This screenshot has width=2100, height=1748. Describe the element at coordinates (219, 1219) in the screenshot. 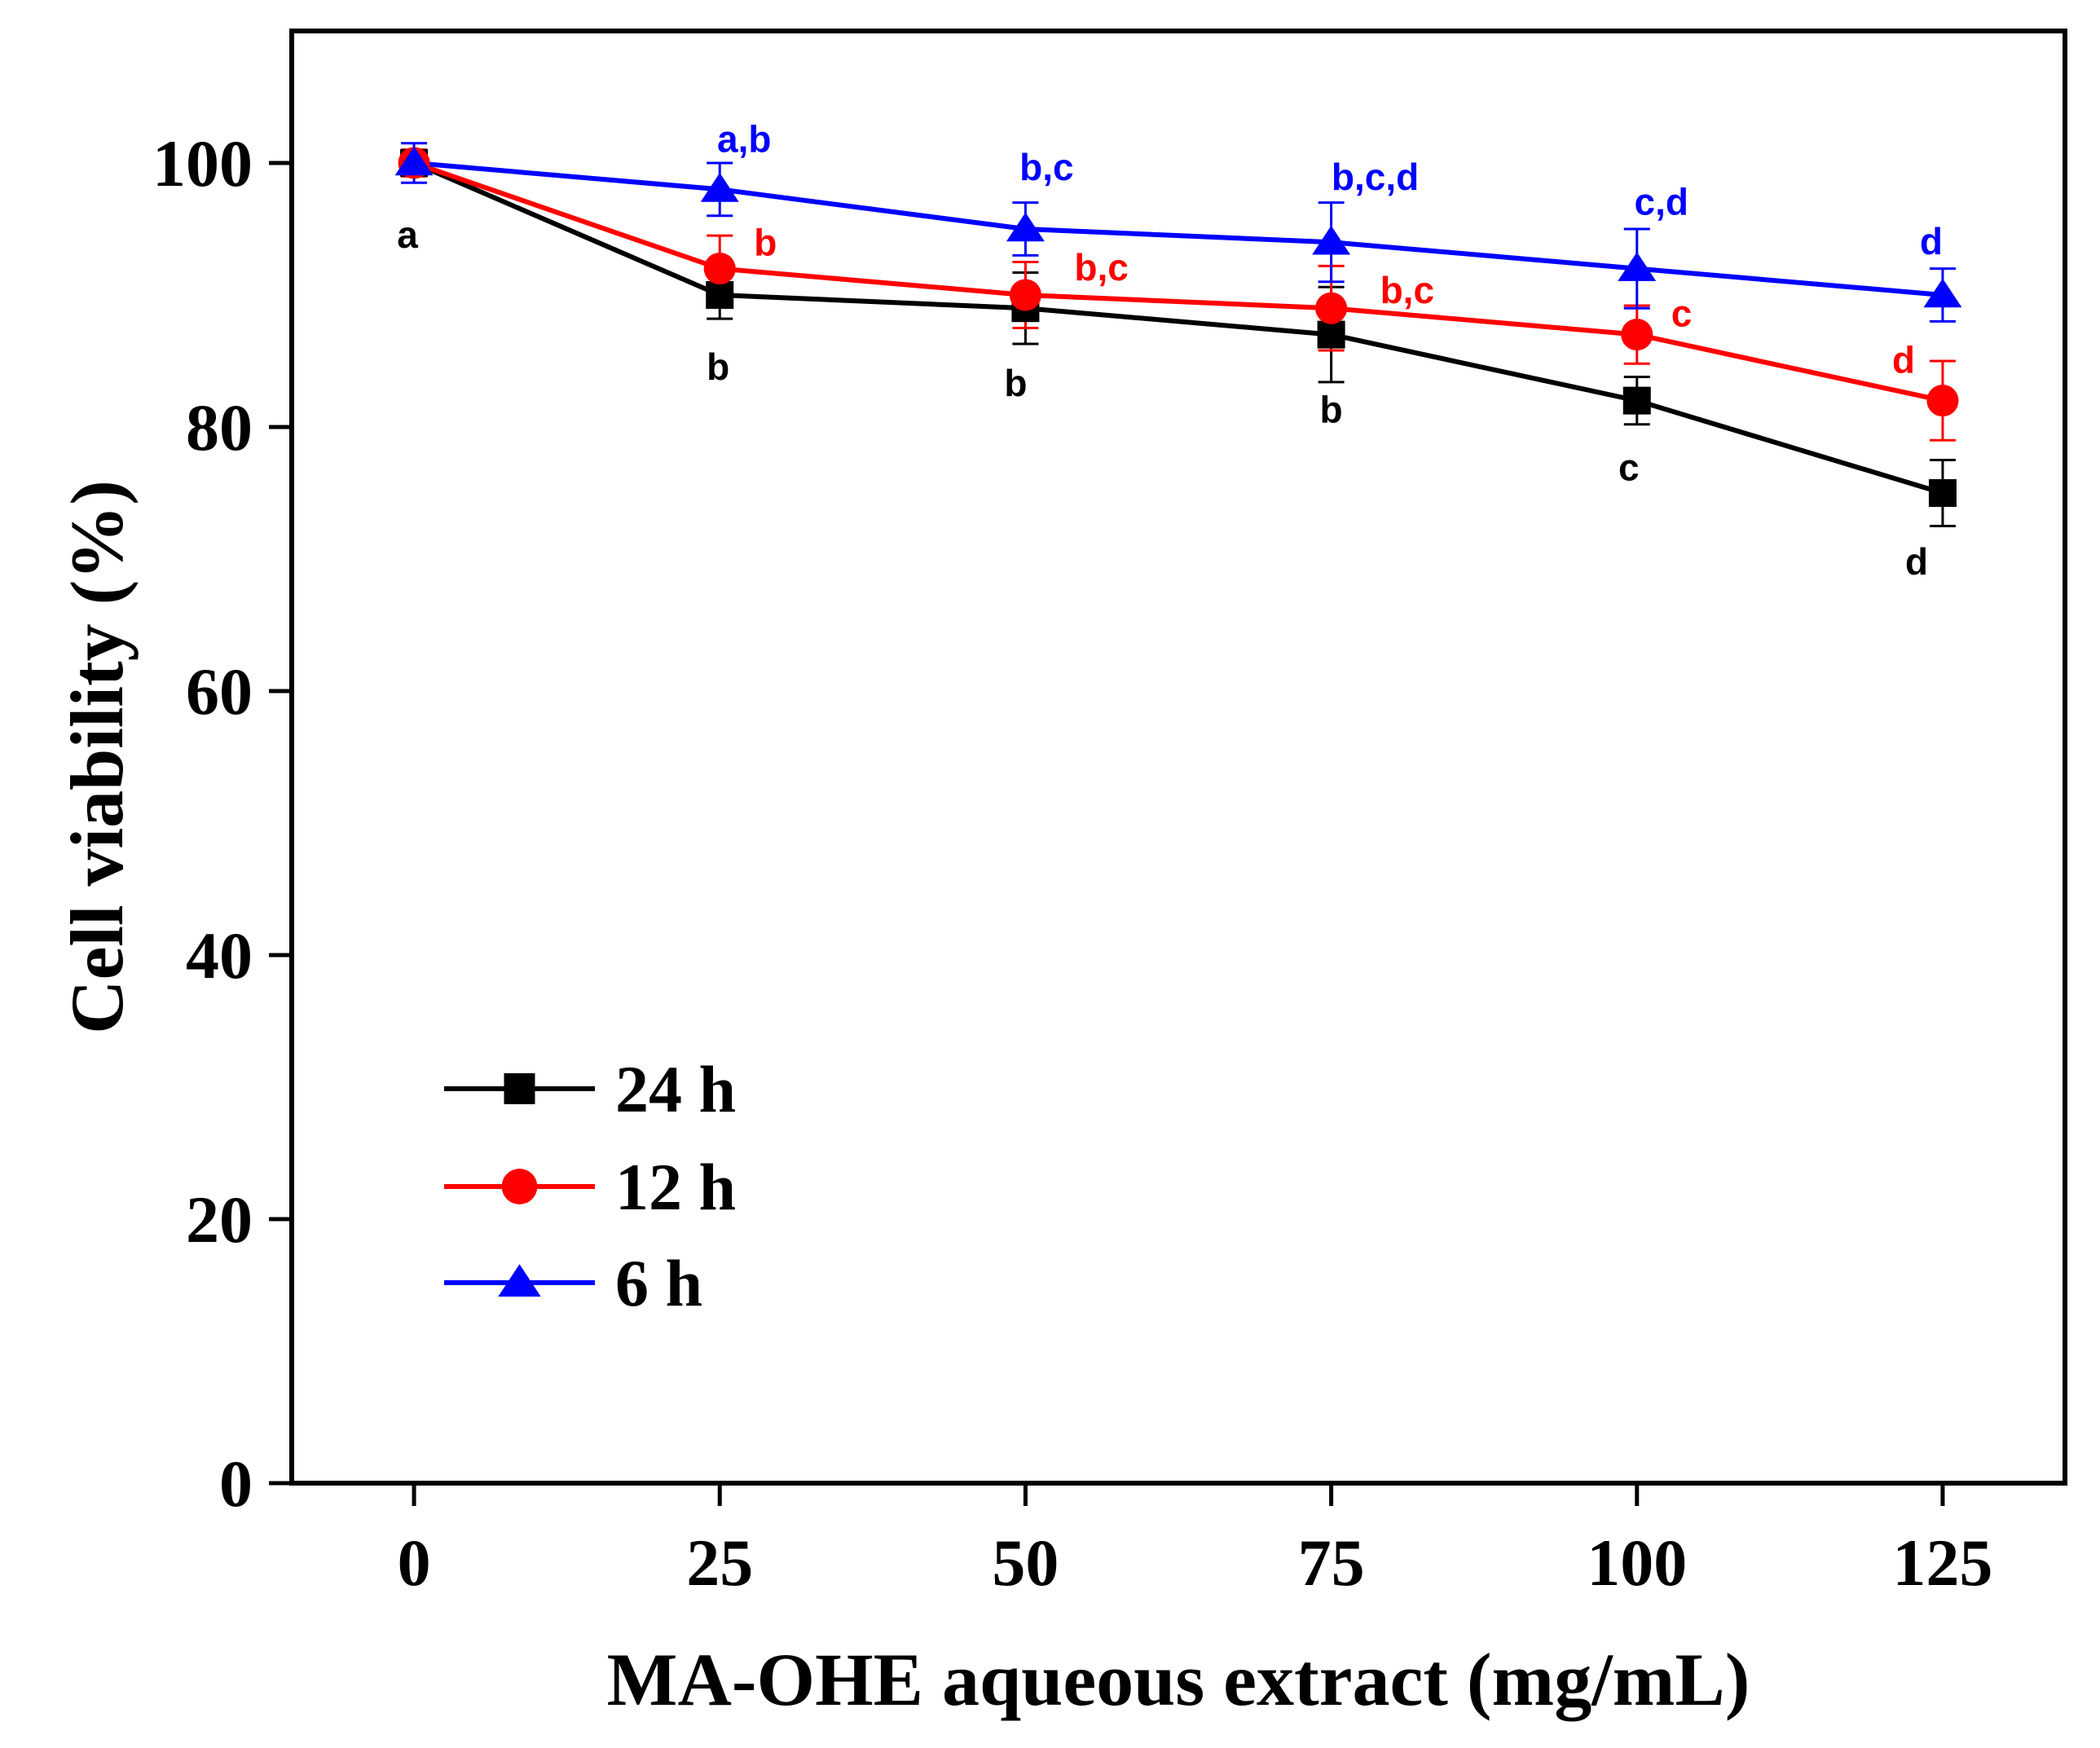

I see `y-tick-label: 20` at that location.